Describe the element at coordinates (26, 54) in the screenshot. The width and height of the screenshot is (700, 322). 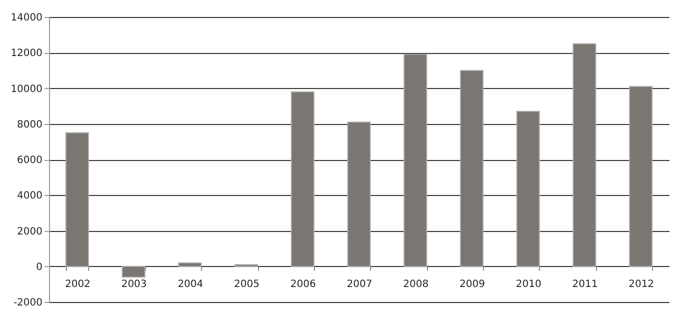
I see `y-tick-label: 12000` at that location.